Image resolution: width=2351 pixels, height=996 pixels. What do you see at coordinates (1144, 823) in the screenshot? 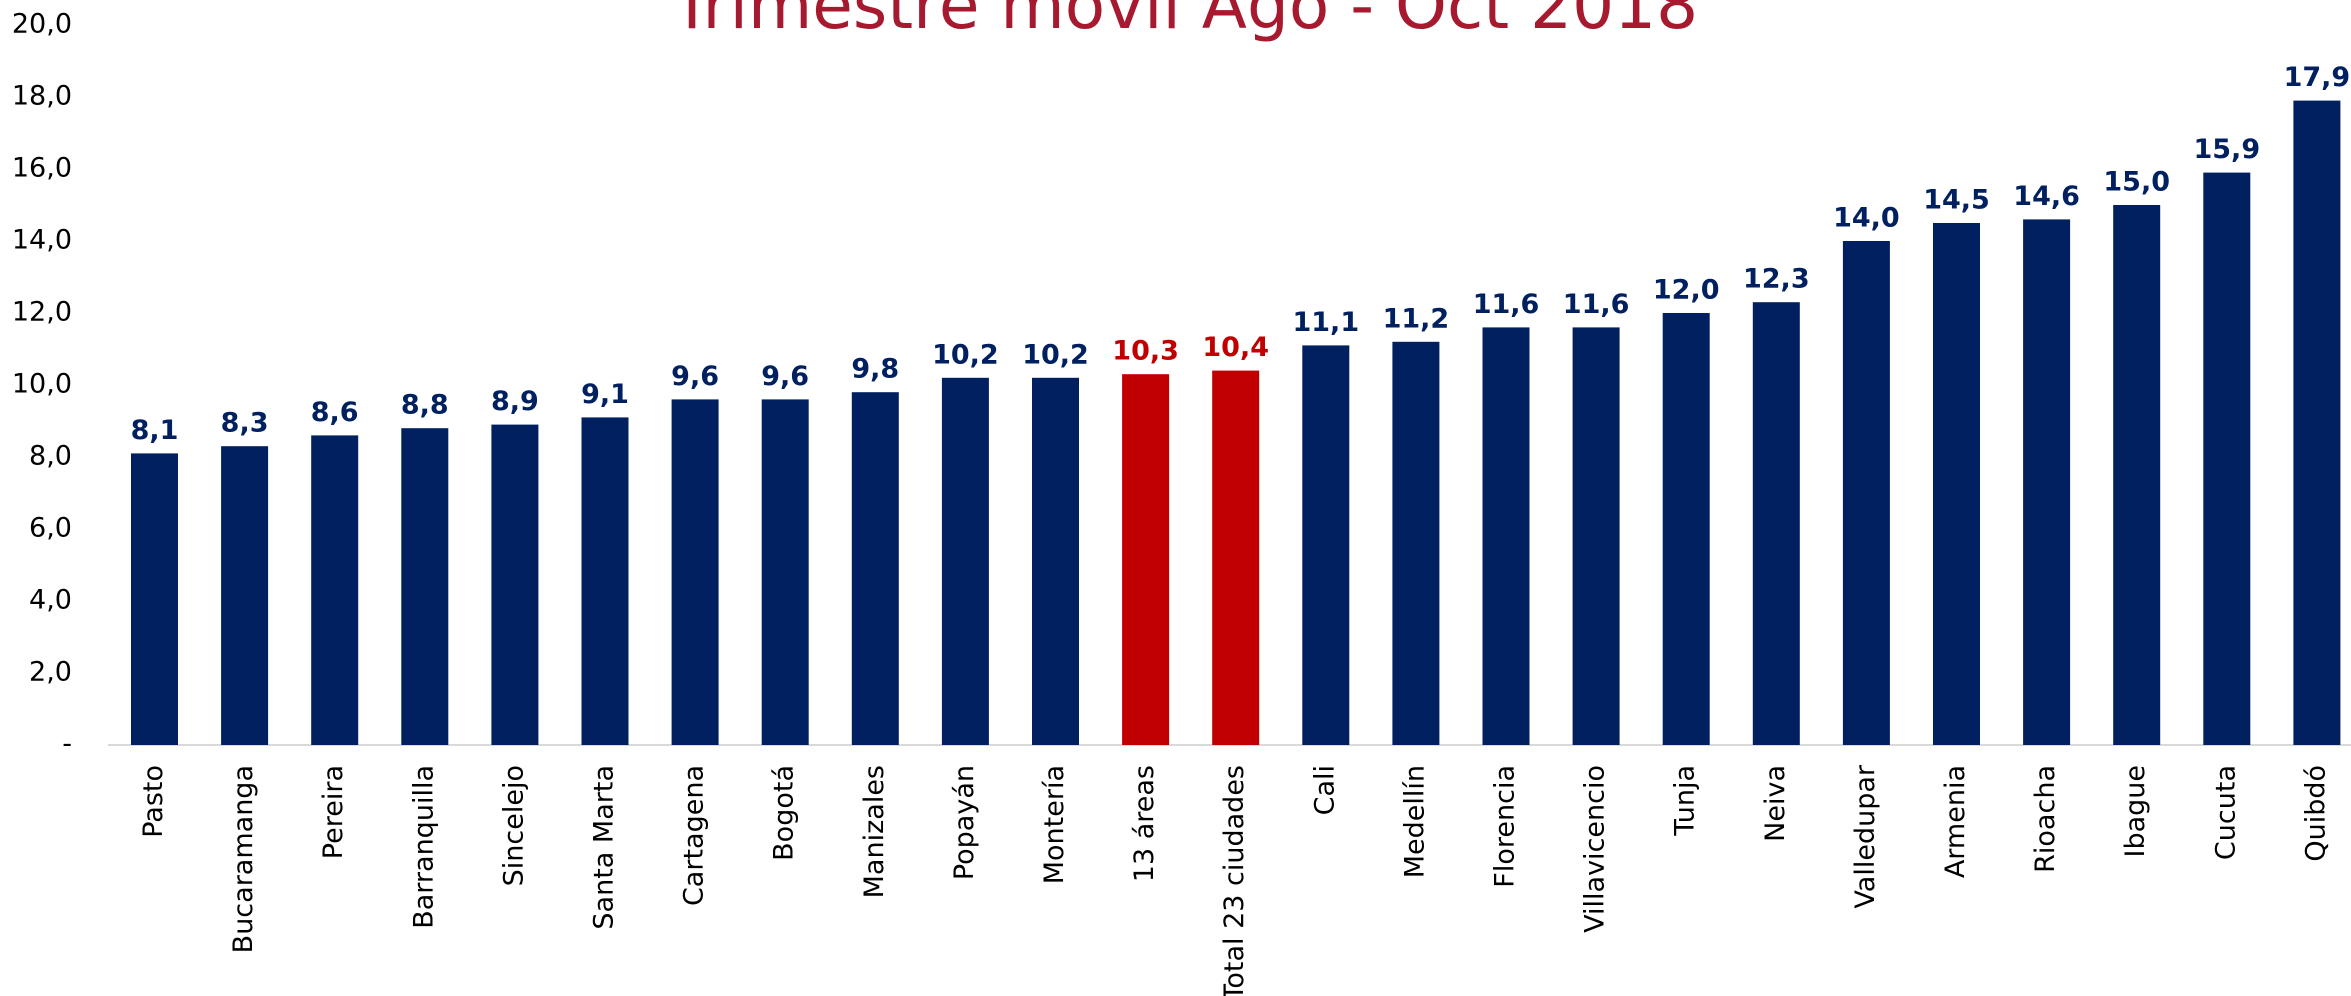
I see `x-tick-label: 13 áreas` at bounding box center [1144, 823].